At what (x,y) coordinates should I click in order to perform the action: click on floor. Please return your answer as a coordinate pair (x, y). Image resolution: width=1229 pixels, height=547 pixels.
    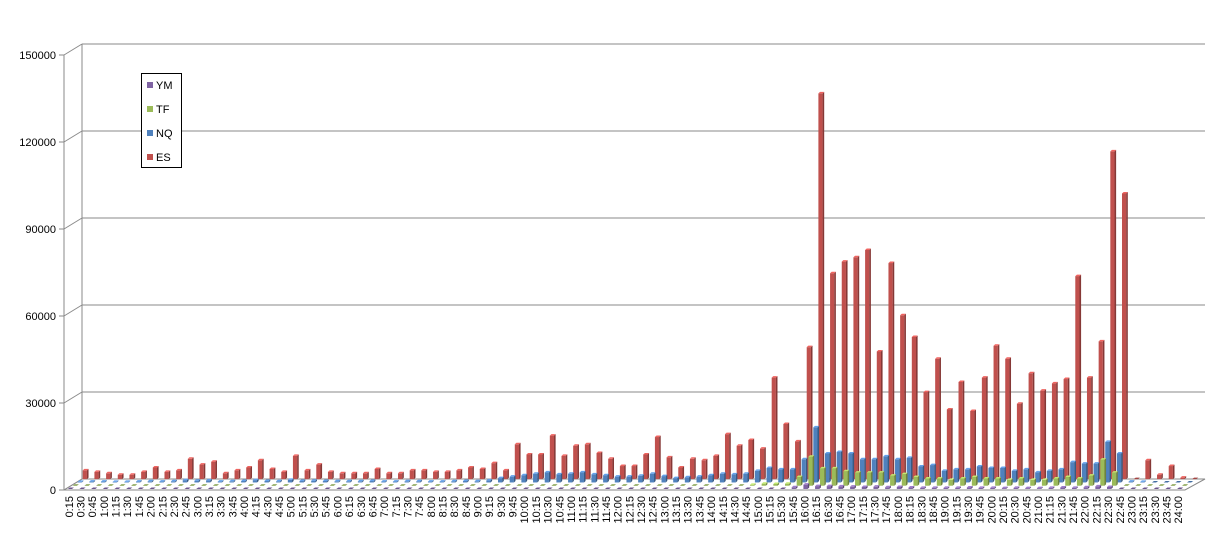
    Looking at the image, I should click on (634, 484).